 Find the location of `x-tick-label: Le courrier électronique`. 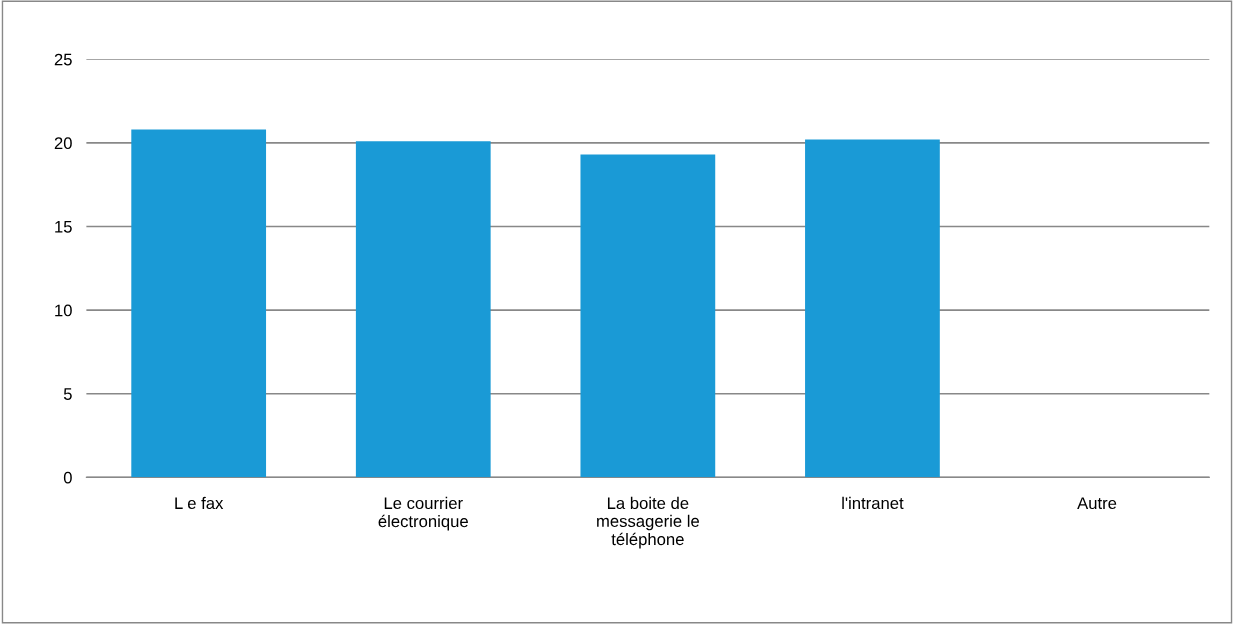

x-tick-label: Le courrier électronique is located at coordinates (423, 513).